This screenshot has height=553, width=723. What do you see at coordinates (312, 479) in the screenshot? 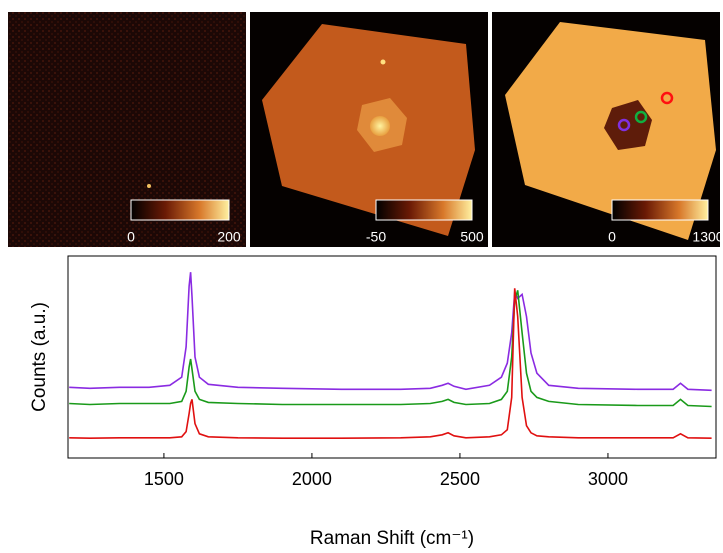
I see `x-tick-label: 2000` at bounding box center [312, 479].